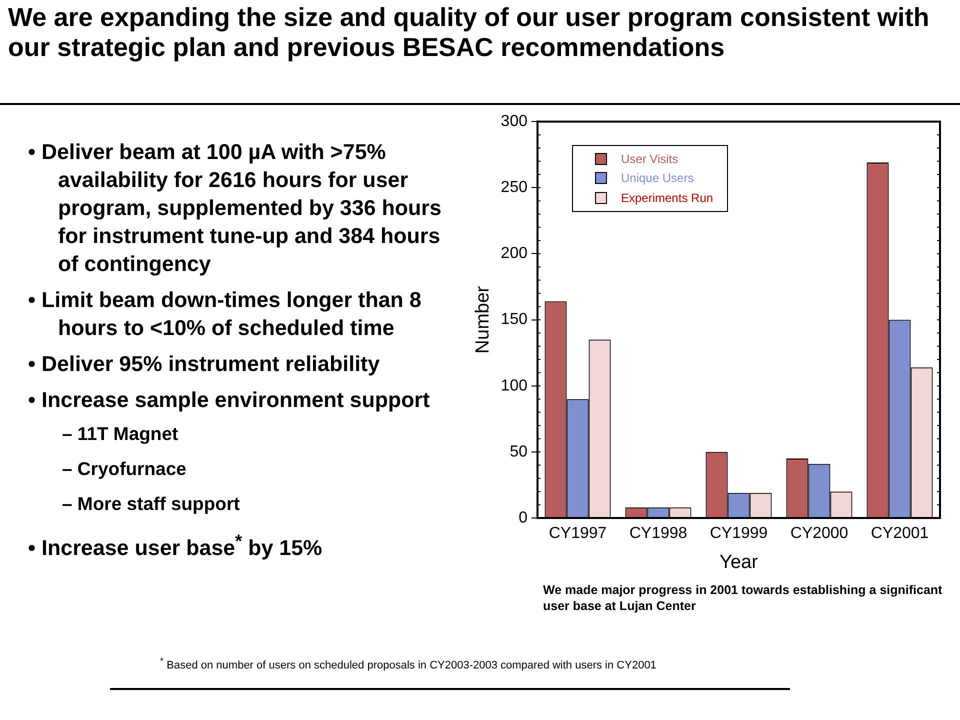  Describe the element at coordinates (204, 364) in the screenshot. I see `text: • Deliver 95% instrument reliability` at that location.